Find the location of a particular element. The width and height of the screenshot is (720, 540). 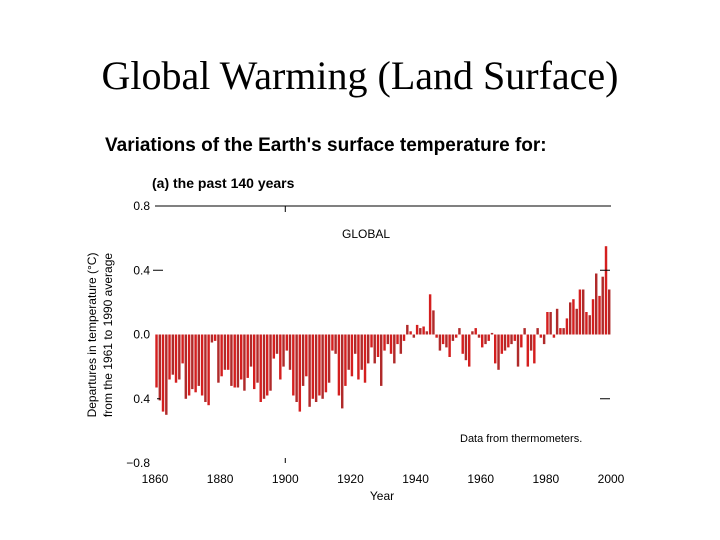

bar-1944 is located at coordinates (430, 314).